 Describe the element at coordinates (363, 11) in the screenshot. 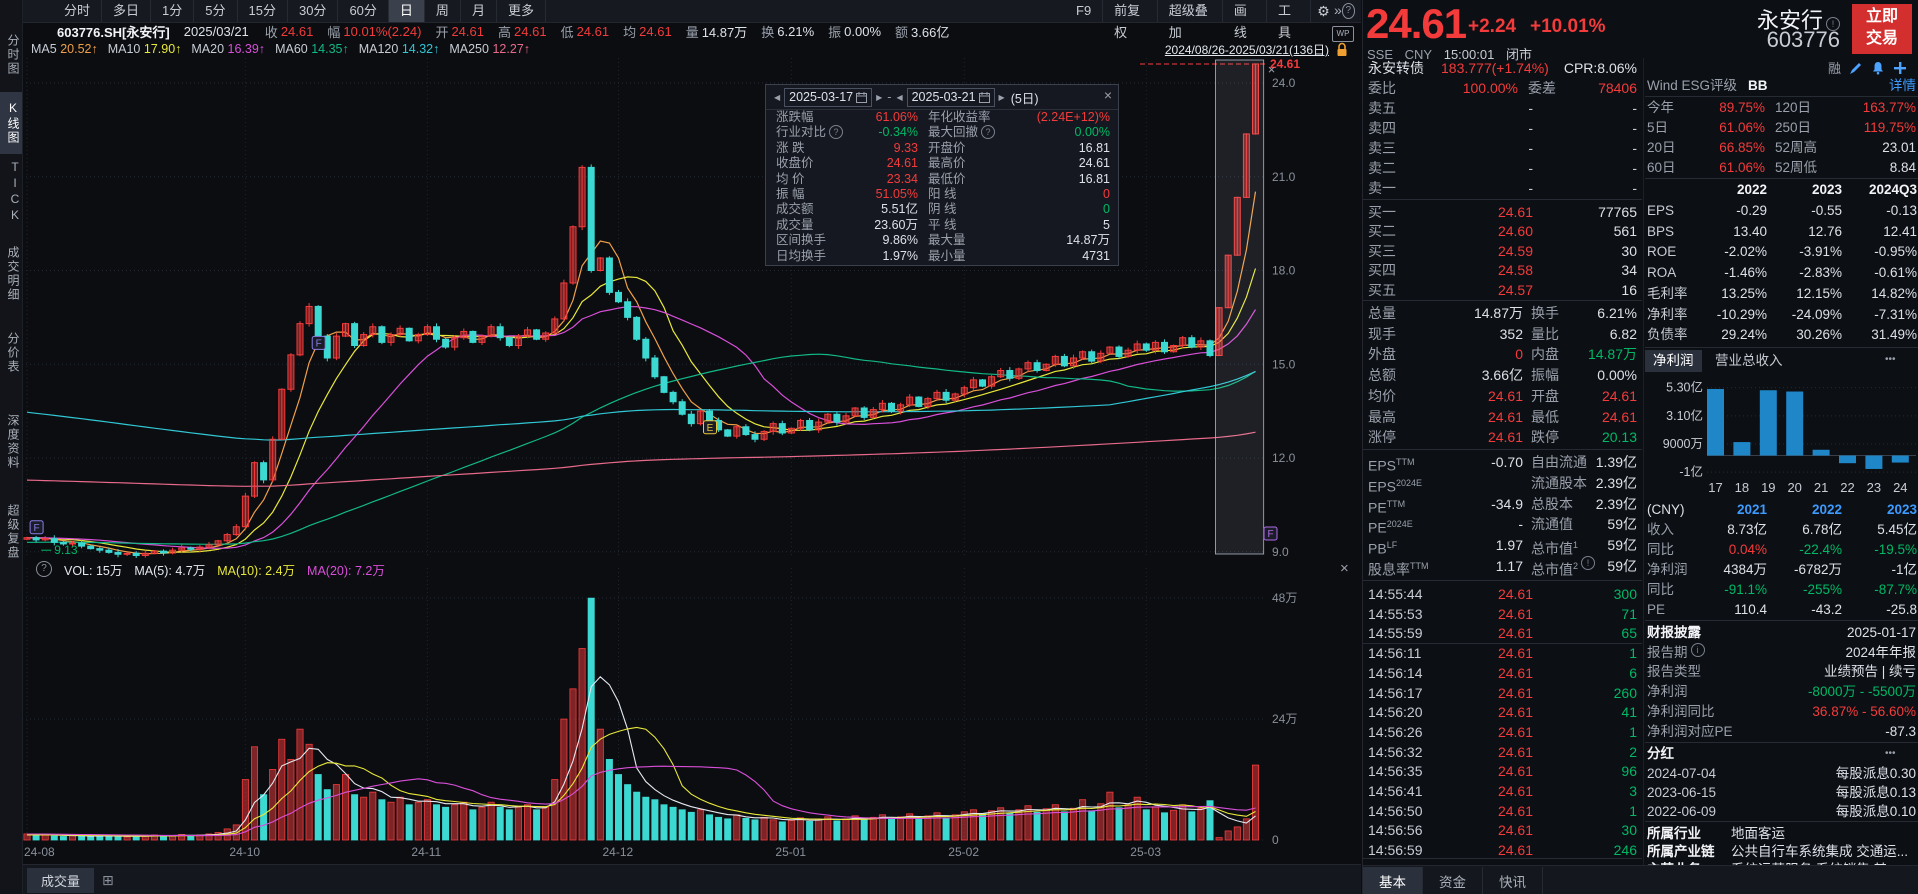

I see `period-tab-60分: 60分` at that location.